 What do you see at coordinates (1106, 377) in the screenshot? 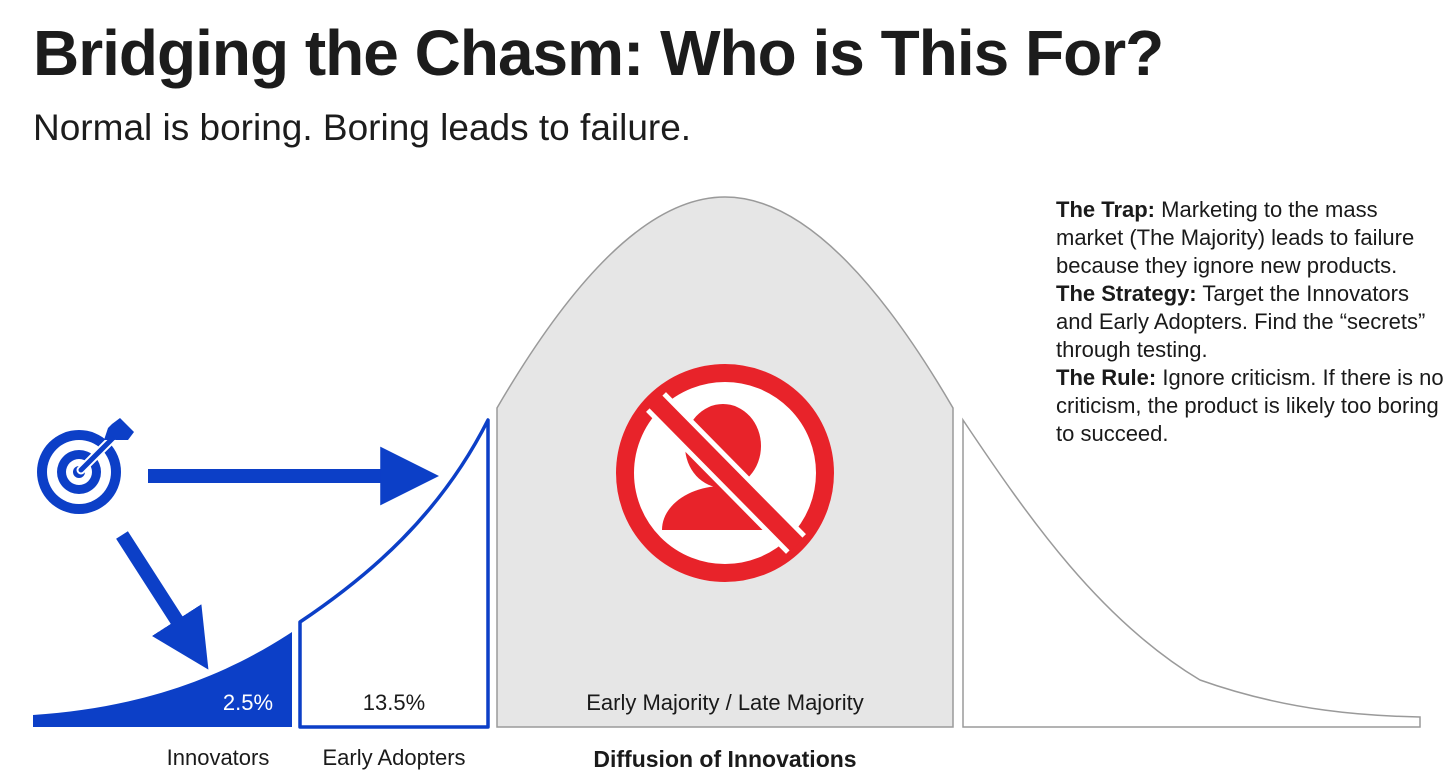
I see `note-rule-heading: The Rule:` at bounding box center [1106, 377].